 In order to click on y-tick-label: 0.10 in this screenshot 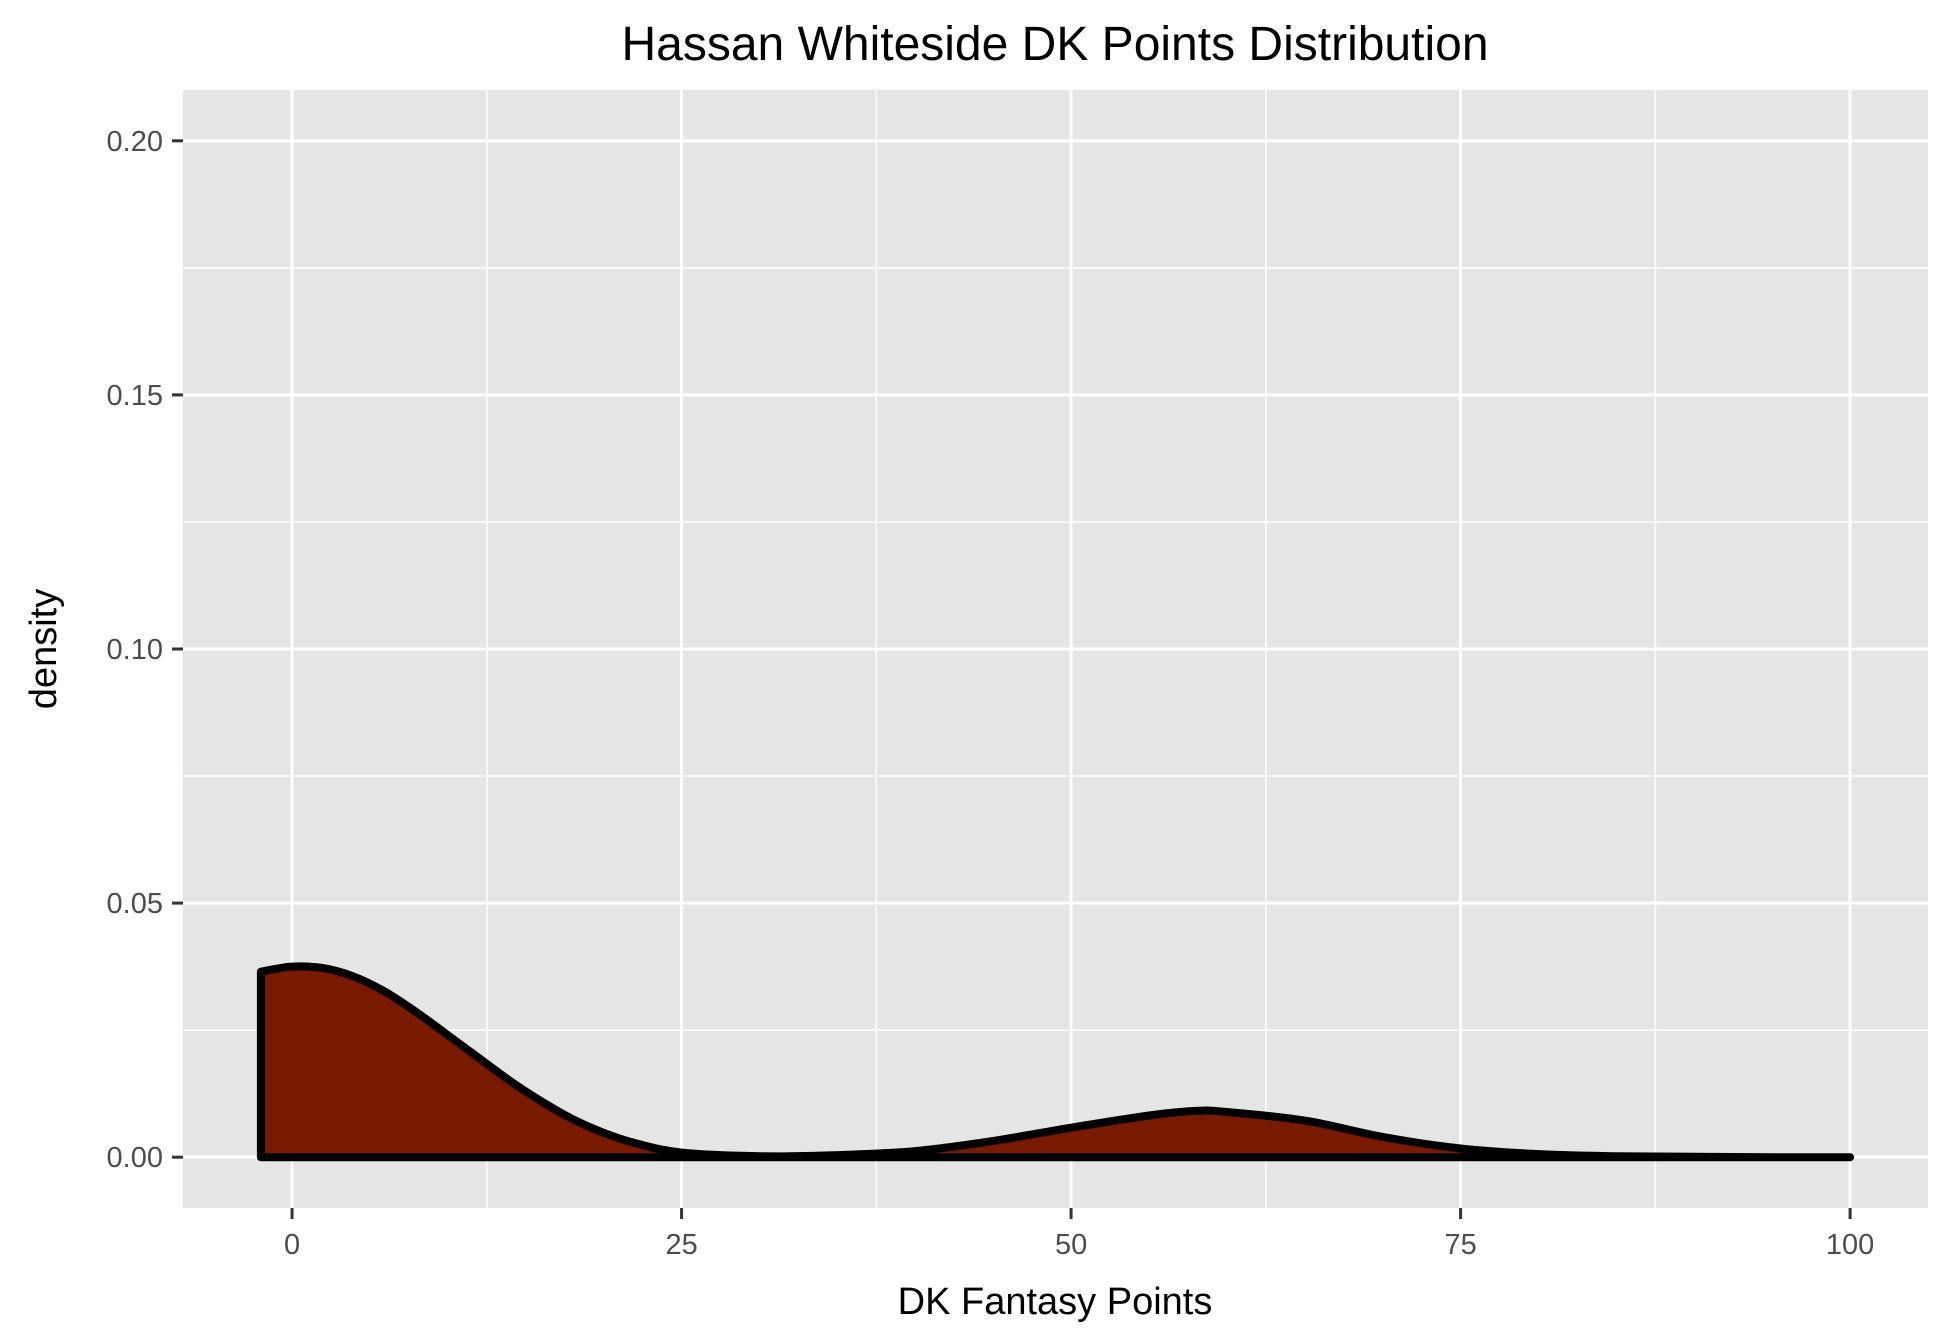, I will do `click(135, 650)`.